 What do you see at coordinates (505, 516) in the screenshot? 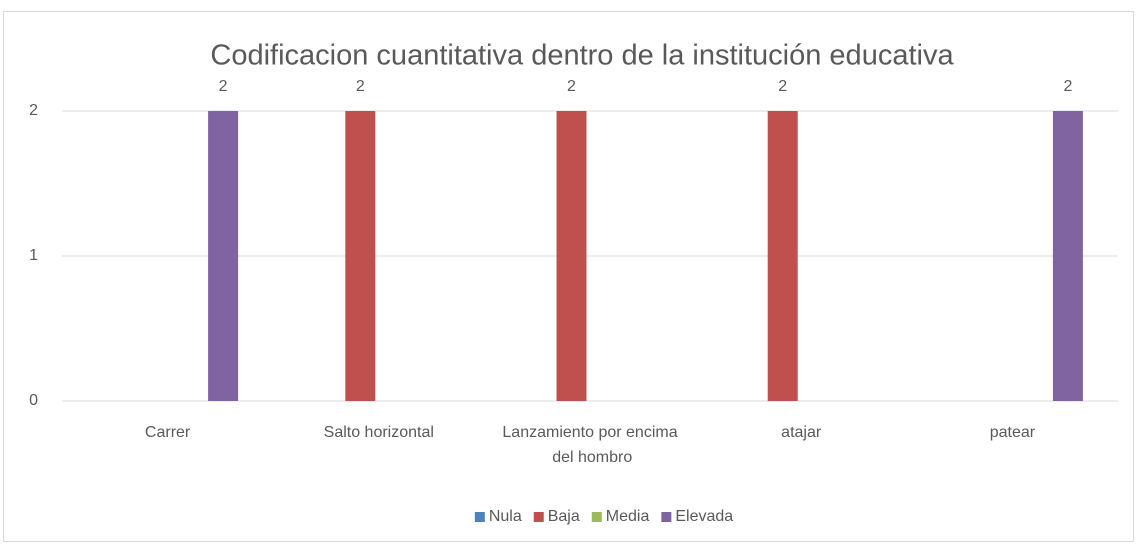
I see `legend-label: Nula` at bounding box center [505, 516].